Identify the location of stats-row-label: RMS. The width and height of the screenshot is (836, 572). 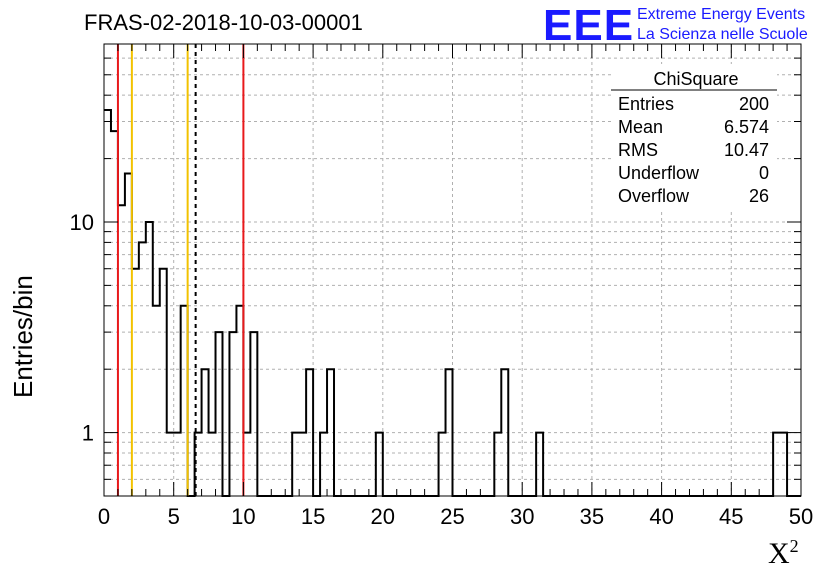
(638, 150).